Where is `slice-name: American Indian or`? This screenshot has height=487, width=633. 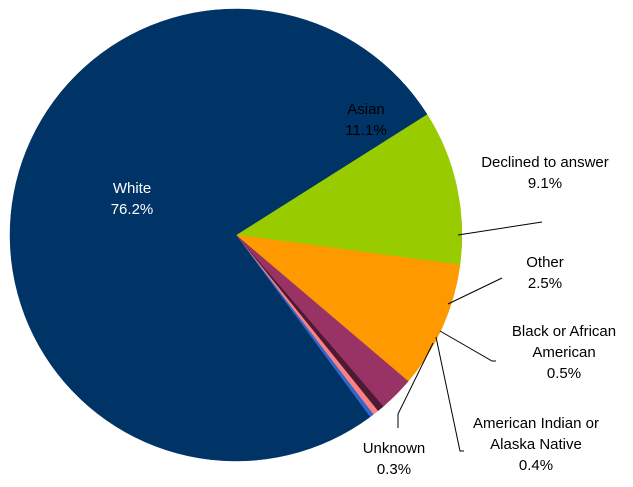 slice-name: American Indian or is located at coordinates (536, 423).